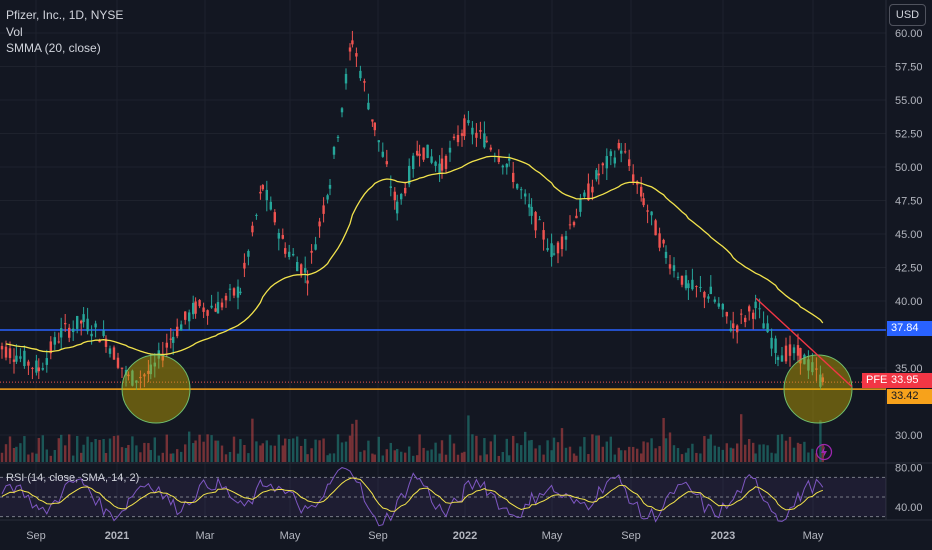 The height and width of the screenshot is (550, 932). I want to click on time-tick-label: 2023, so click(723, 536).